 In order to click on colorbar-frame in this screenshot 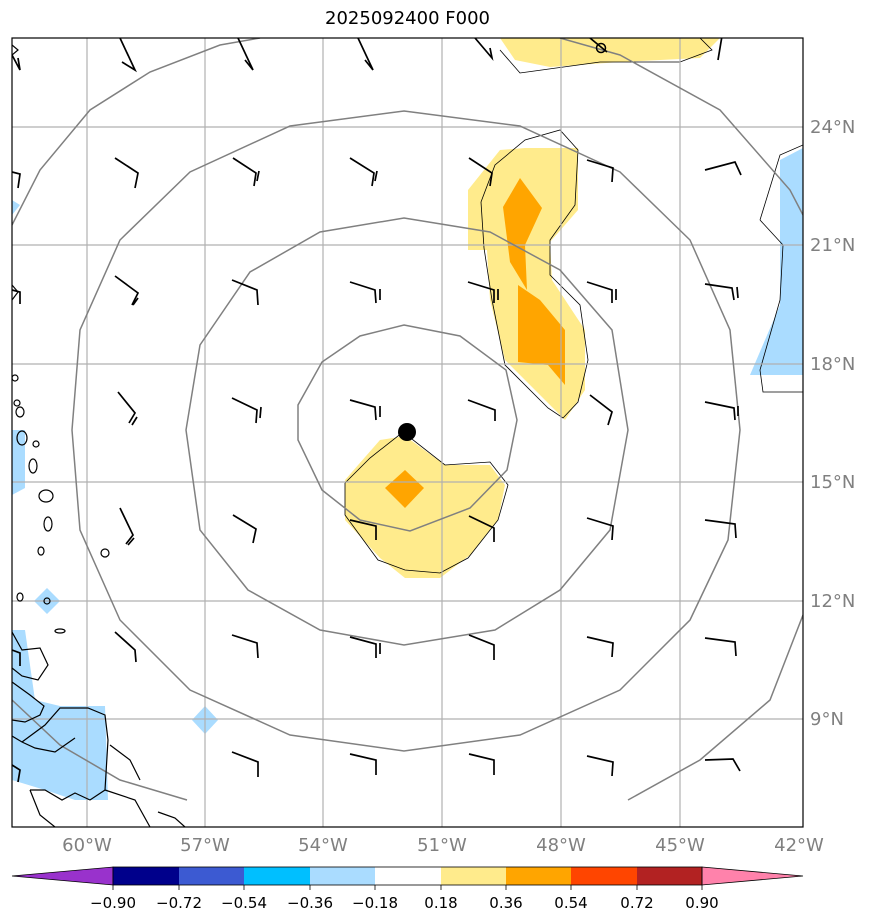, I will do `click(407, 876)`.